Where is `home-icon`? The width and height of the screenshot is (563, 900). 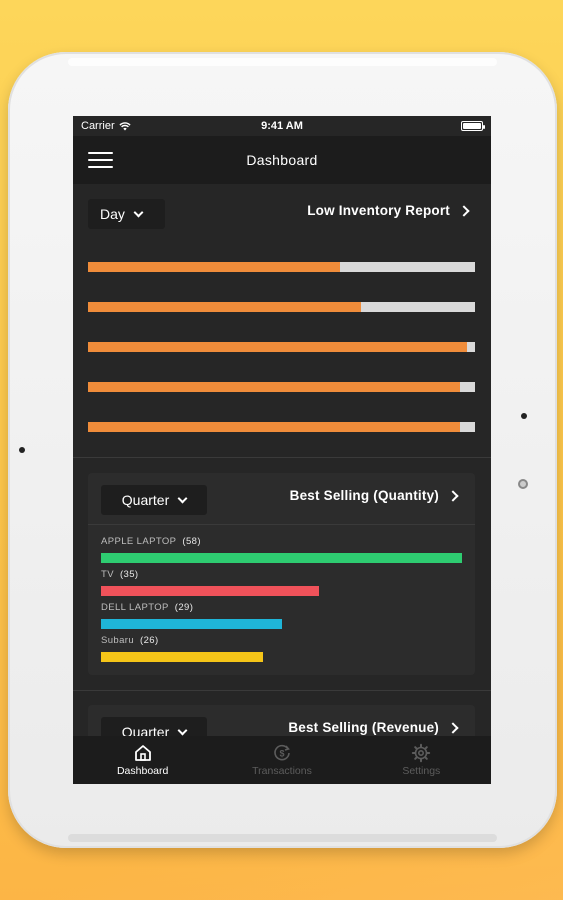
home-icon is located at coordinates (142, 753).